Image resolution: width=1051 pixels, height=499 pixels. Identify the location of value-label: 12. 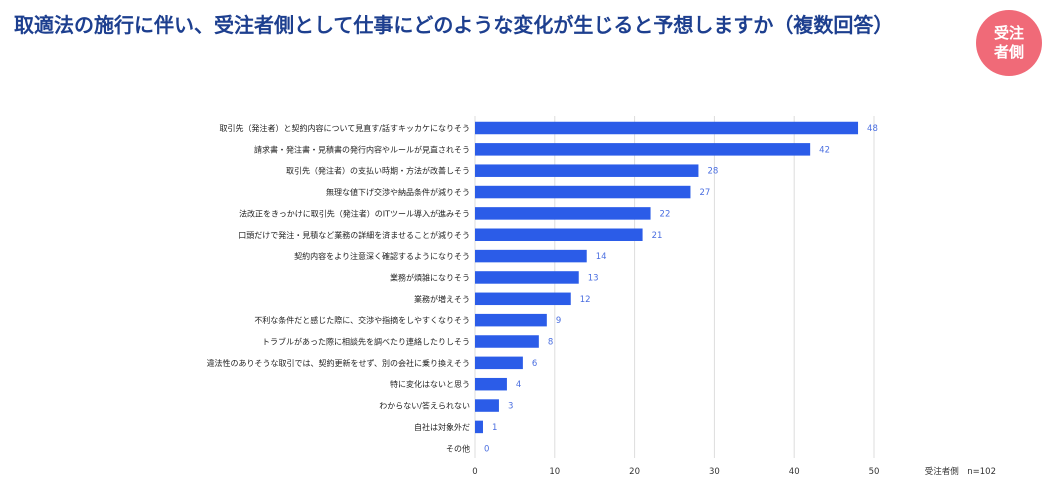
(585, 300).